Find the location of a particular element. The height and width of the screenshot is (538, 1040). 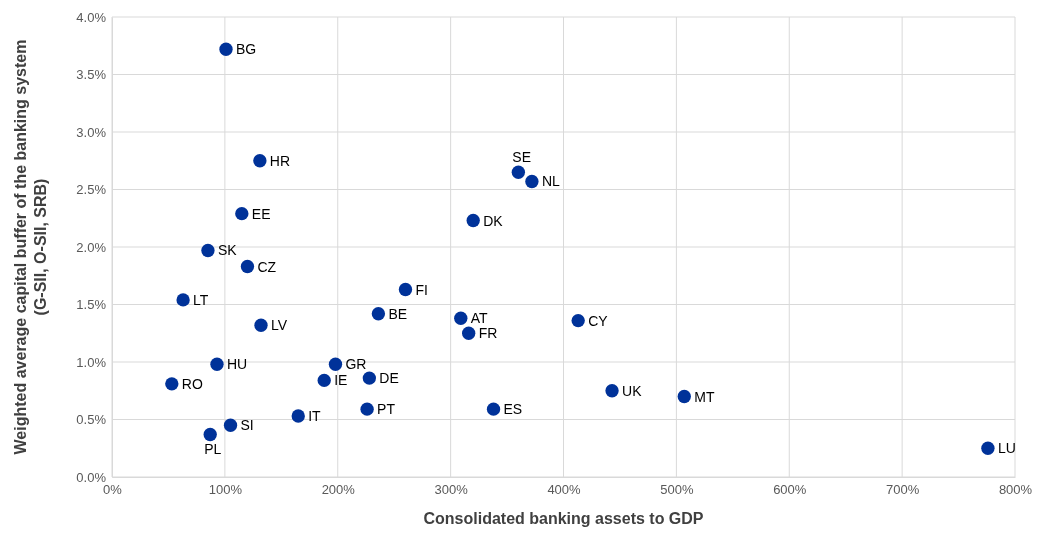

x-tick-label: 600% is located at coordinates (790, 490).